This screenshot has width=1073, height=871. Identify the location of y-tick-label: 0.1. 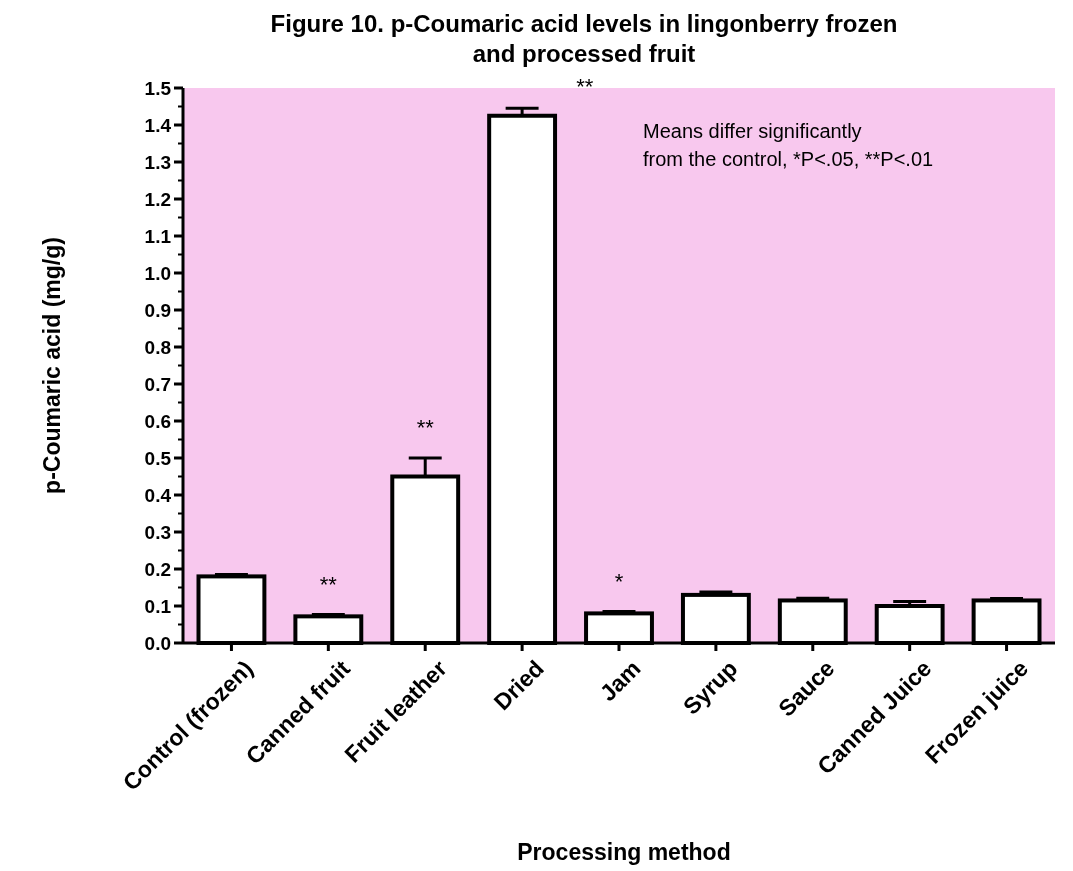
(158, 606).